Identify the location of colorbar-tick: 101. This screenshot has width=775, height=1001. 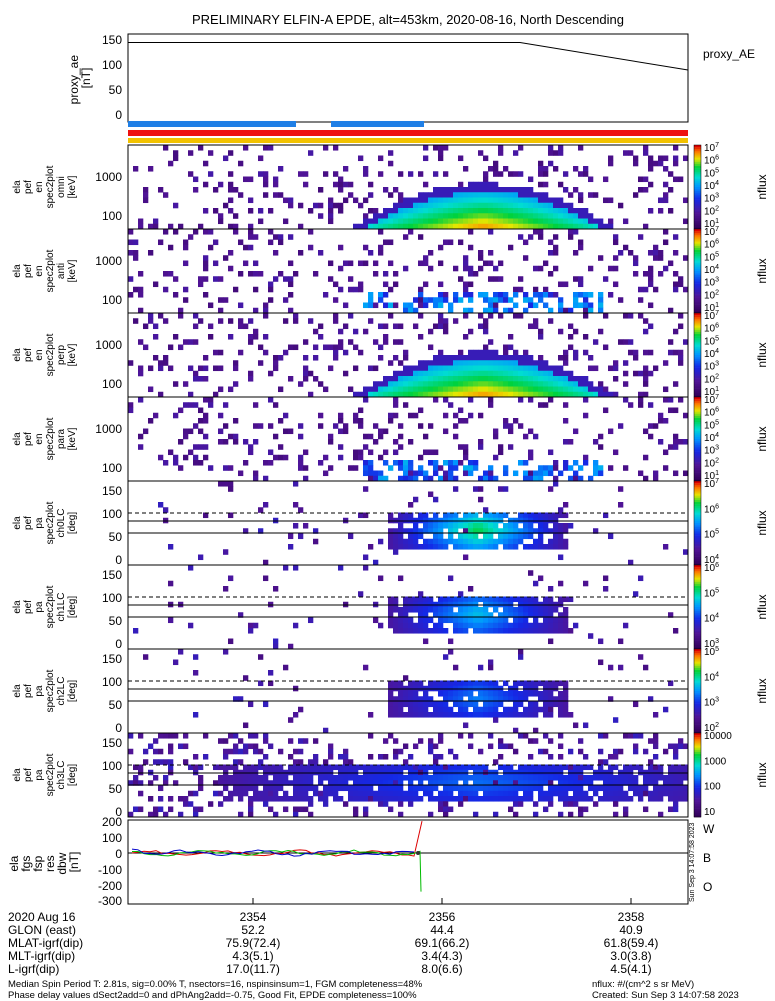
(711, 392).